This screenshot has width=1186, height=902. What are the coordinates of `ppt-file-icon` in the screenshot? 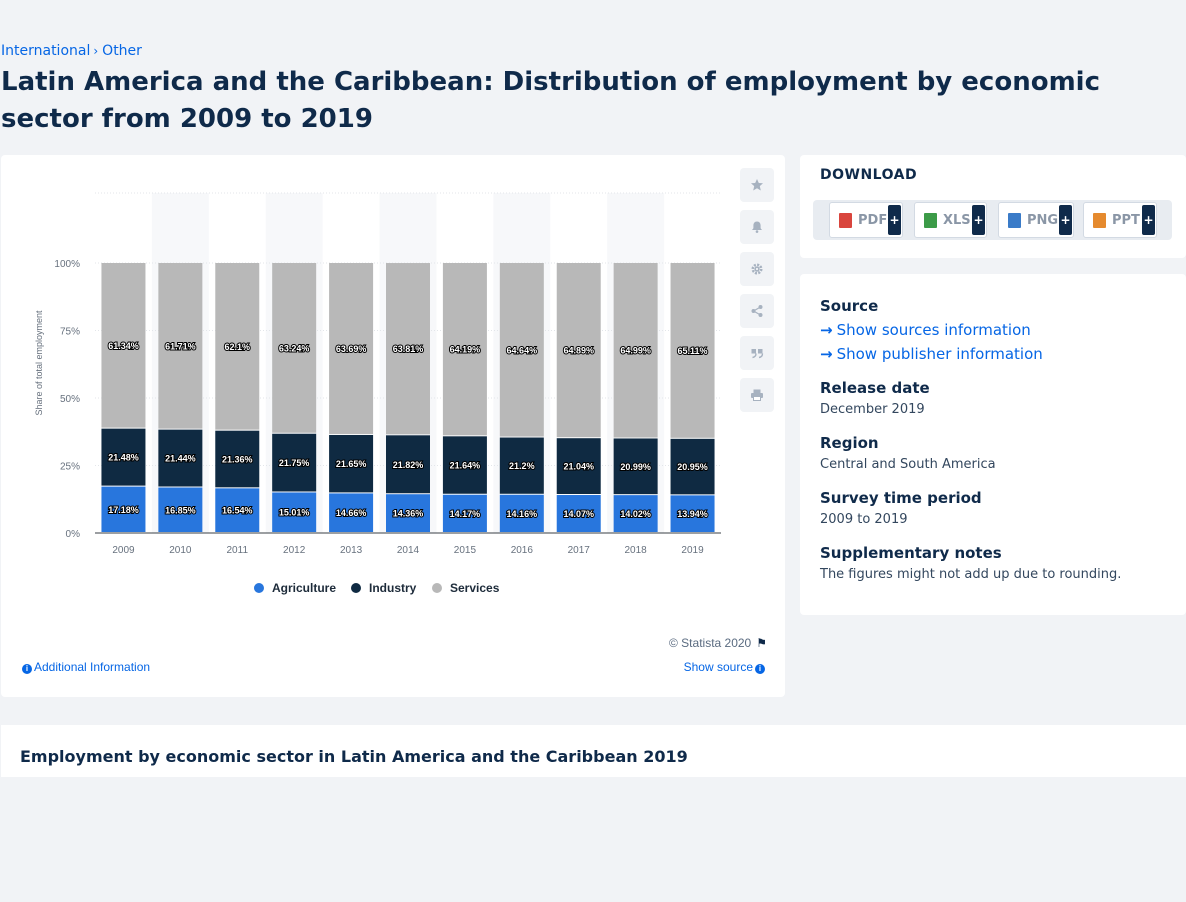 It's located at (1099, 220).